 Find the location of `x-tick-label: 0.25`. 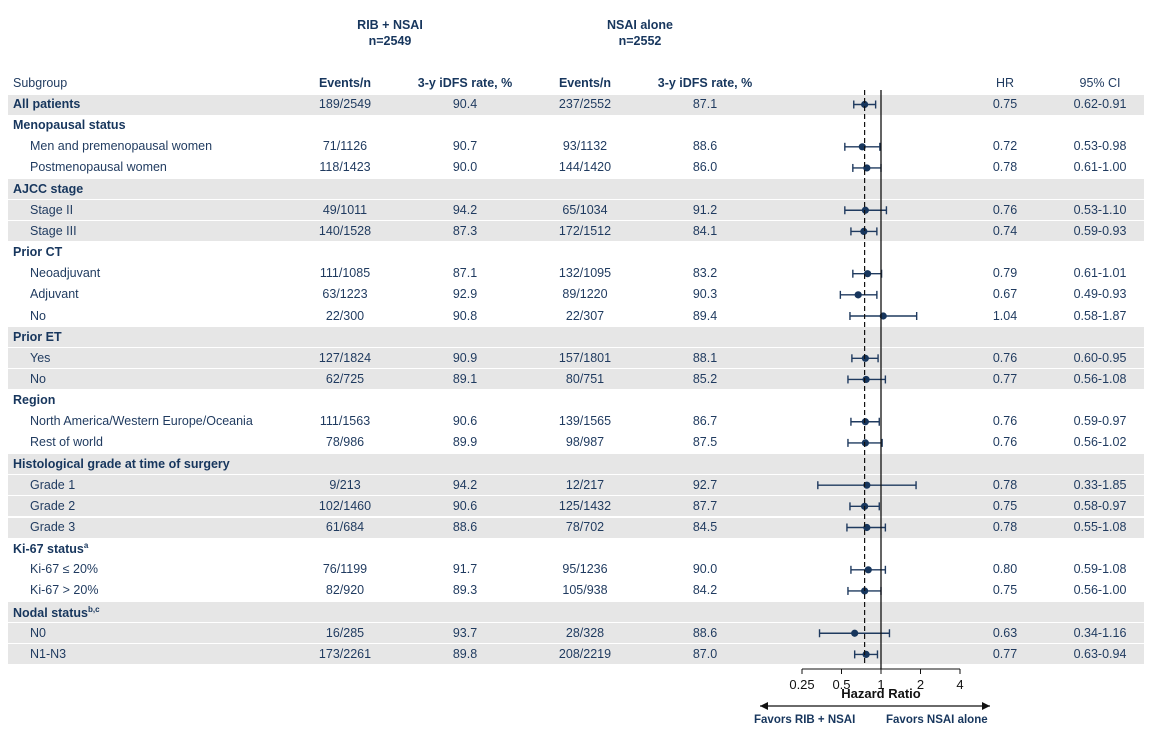

x-tick-label: 0.25 is located at coordinates (801, 684).